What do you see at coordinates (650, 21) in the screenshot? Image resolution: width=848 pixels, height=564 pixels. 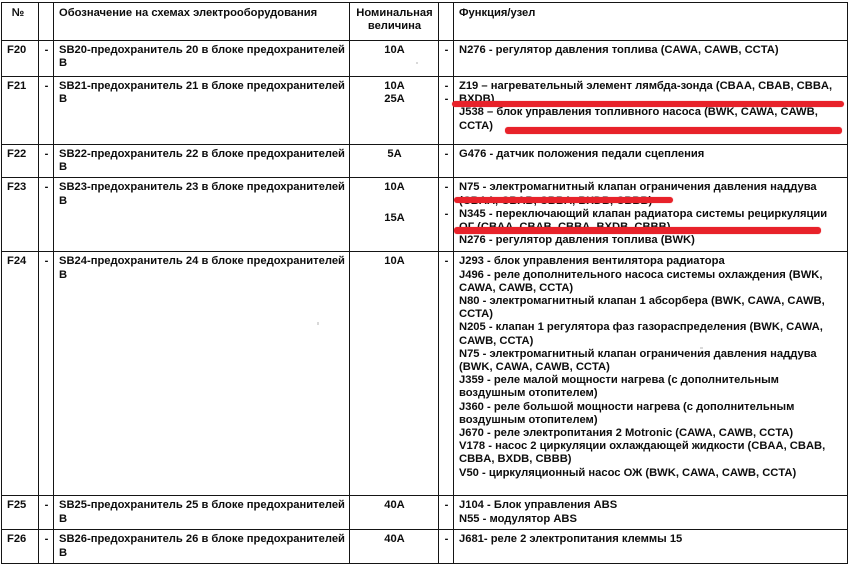 I see `header-function: Функция/узел` at bounding box center [650, 21].